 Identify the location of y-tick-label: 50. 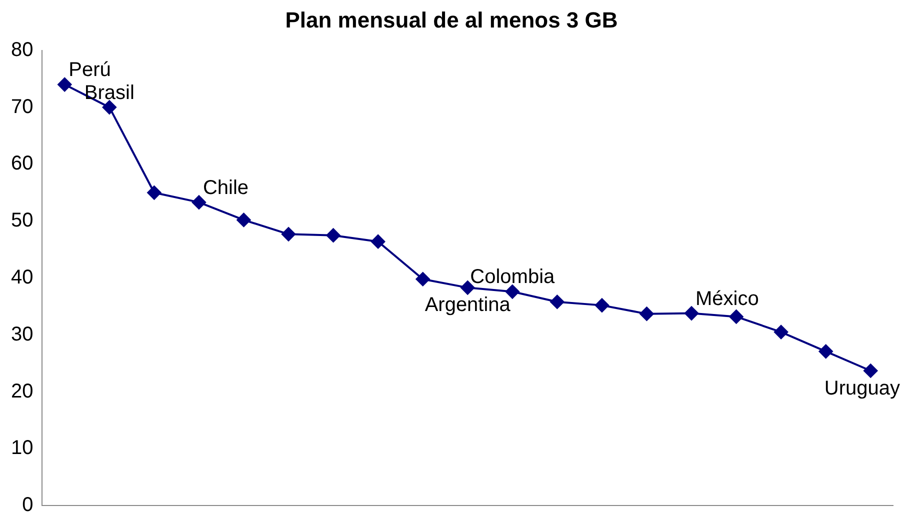
(22, 221).